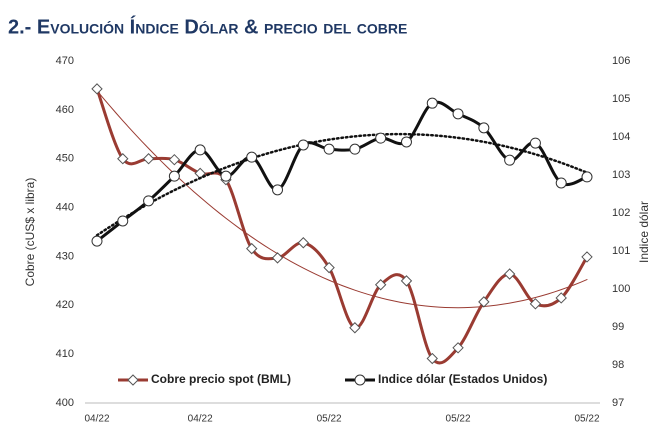 The height and width of the screenshot is (441, 663). Describe the element at coordinates (65, 256) in the screenshot. I see `y-tick-label: 430` at that location.